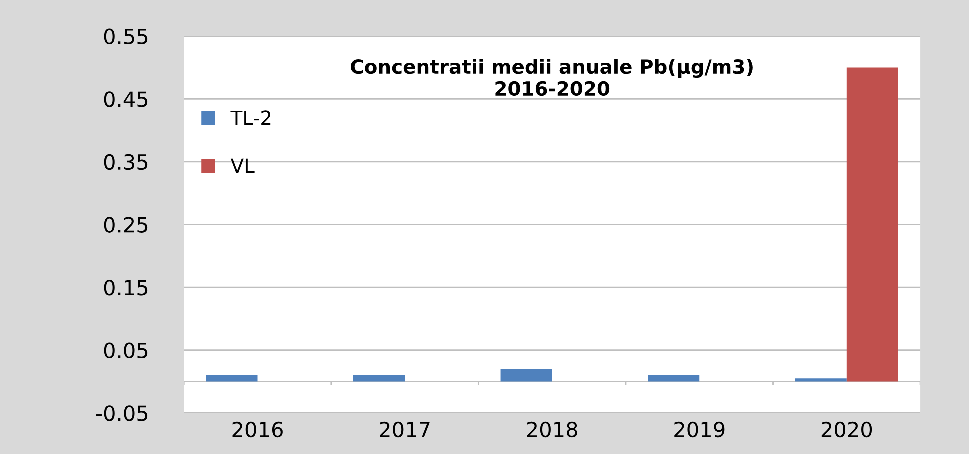 The image size is (969, 454). What do you see at coordinates (126, 100) in the screenshot?
I see `y-tick-label: 0.45` at bounding box center [126, 100].